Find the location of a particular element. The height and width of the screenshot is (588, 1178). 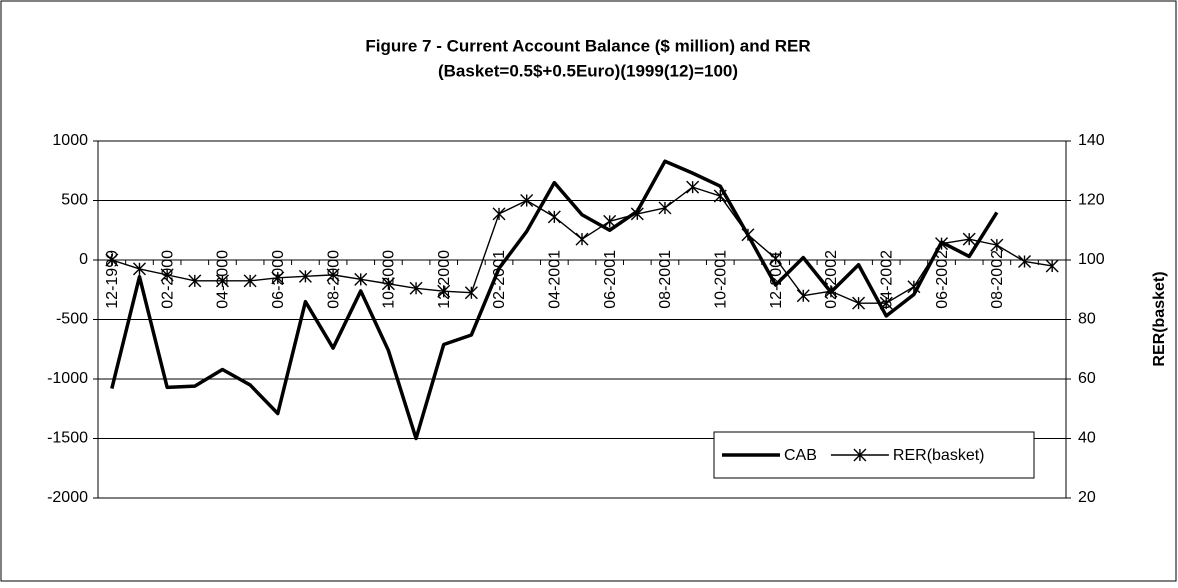

x-tick-label: 10-2000 is located at coordinates (389, 279).